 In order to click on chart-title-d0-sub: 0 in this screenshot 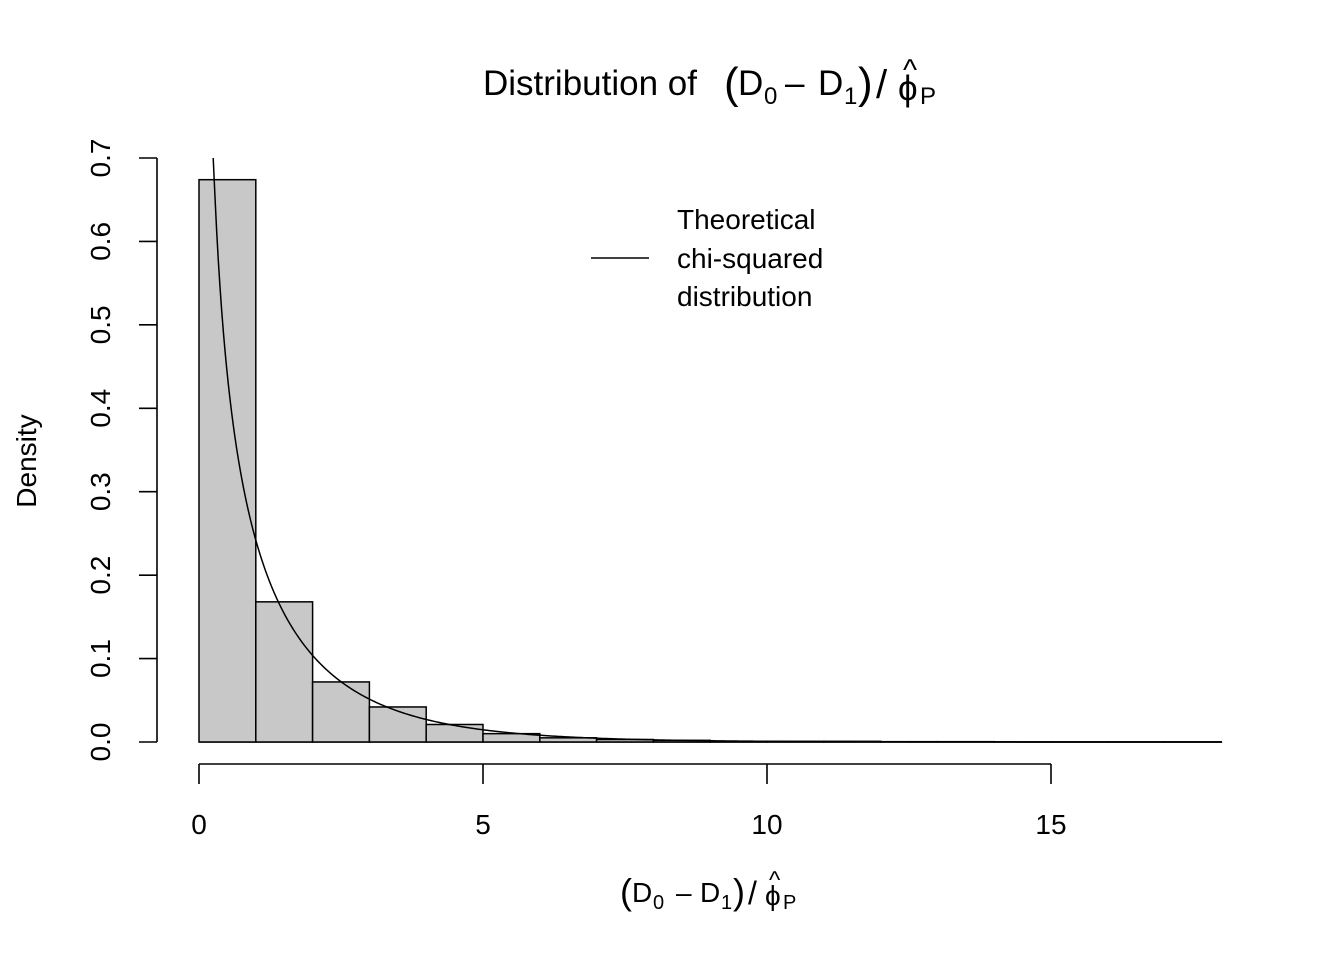, I will do `click(770, 96)`.